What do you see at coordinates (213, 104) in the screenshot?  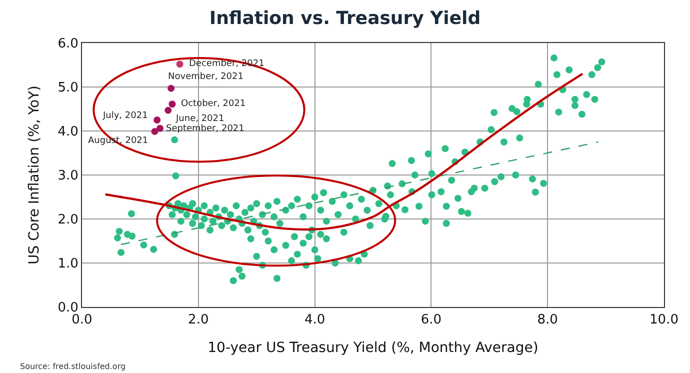 I see `annotation: October, 2021` at bounding box center [213, 104].